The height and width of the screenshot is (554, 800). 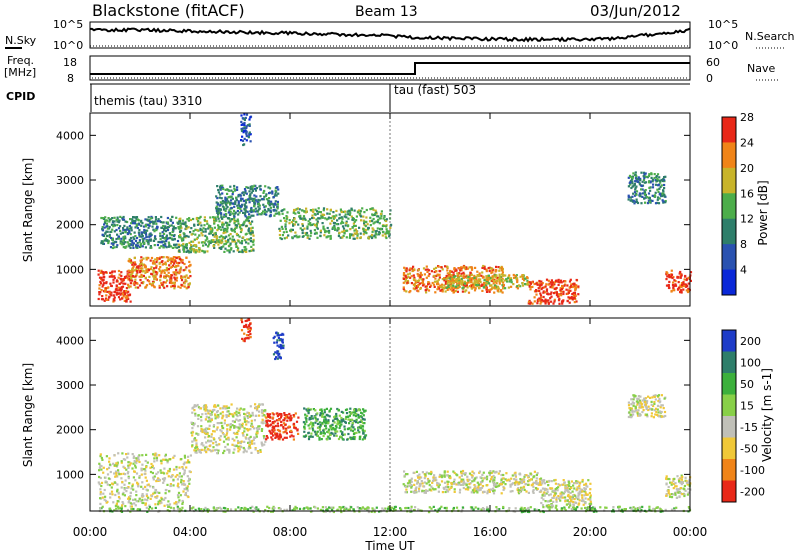 I want to click on power-scatter-band, so click(x=247, y=201).